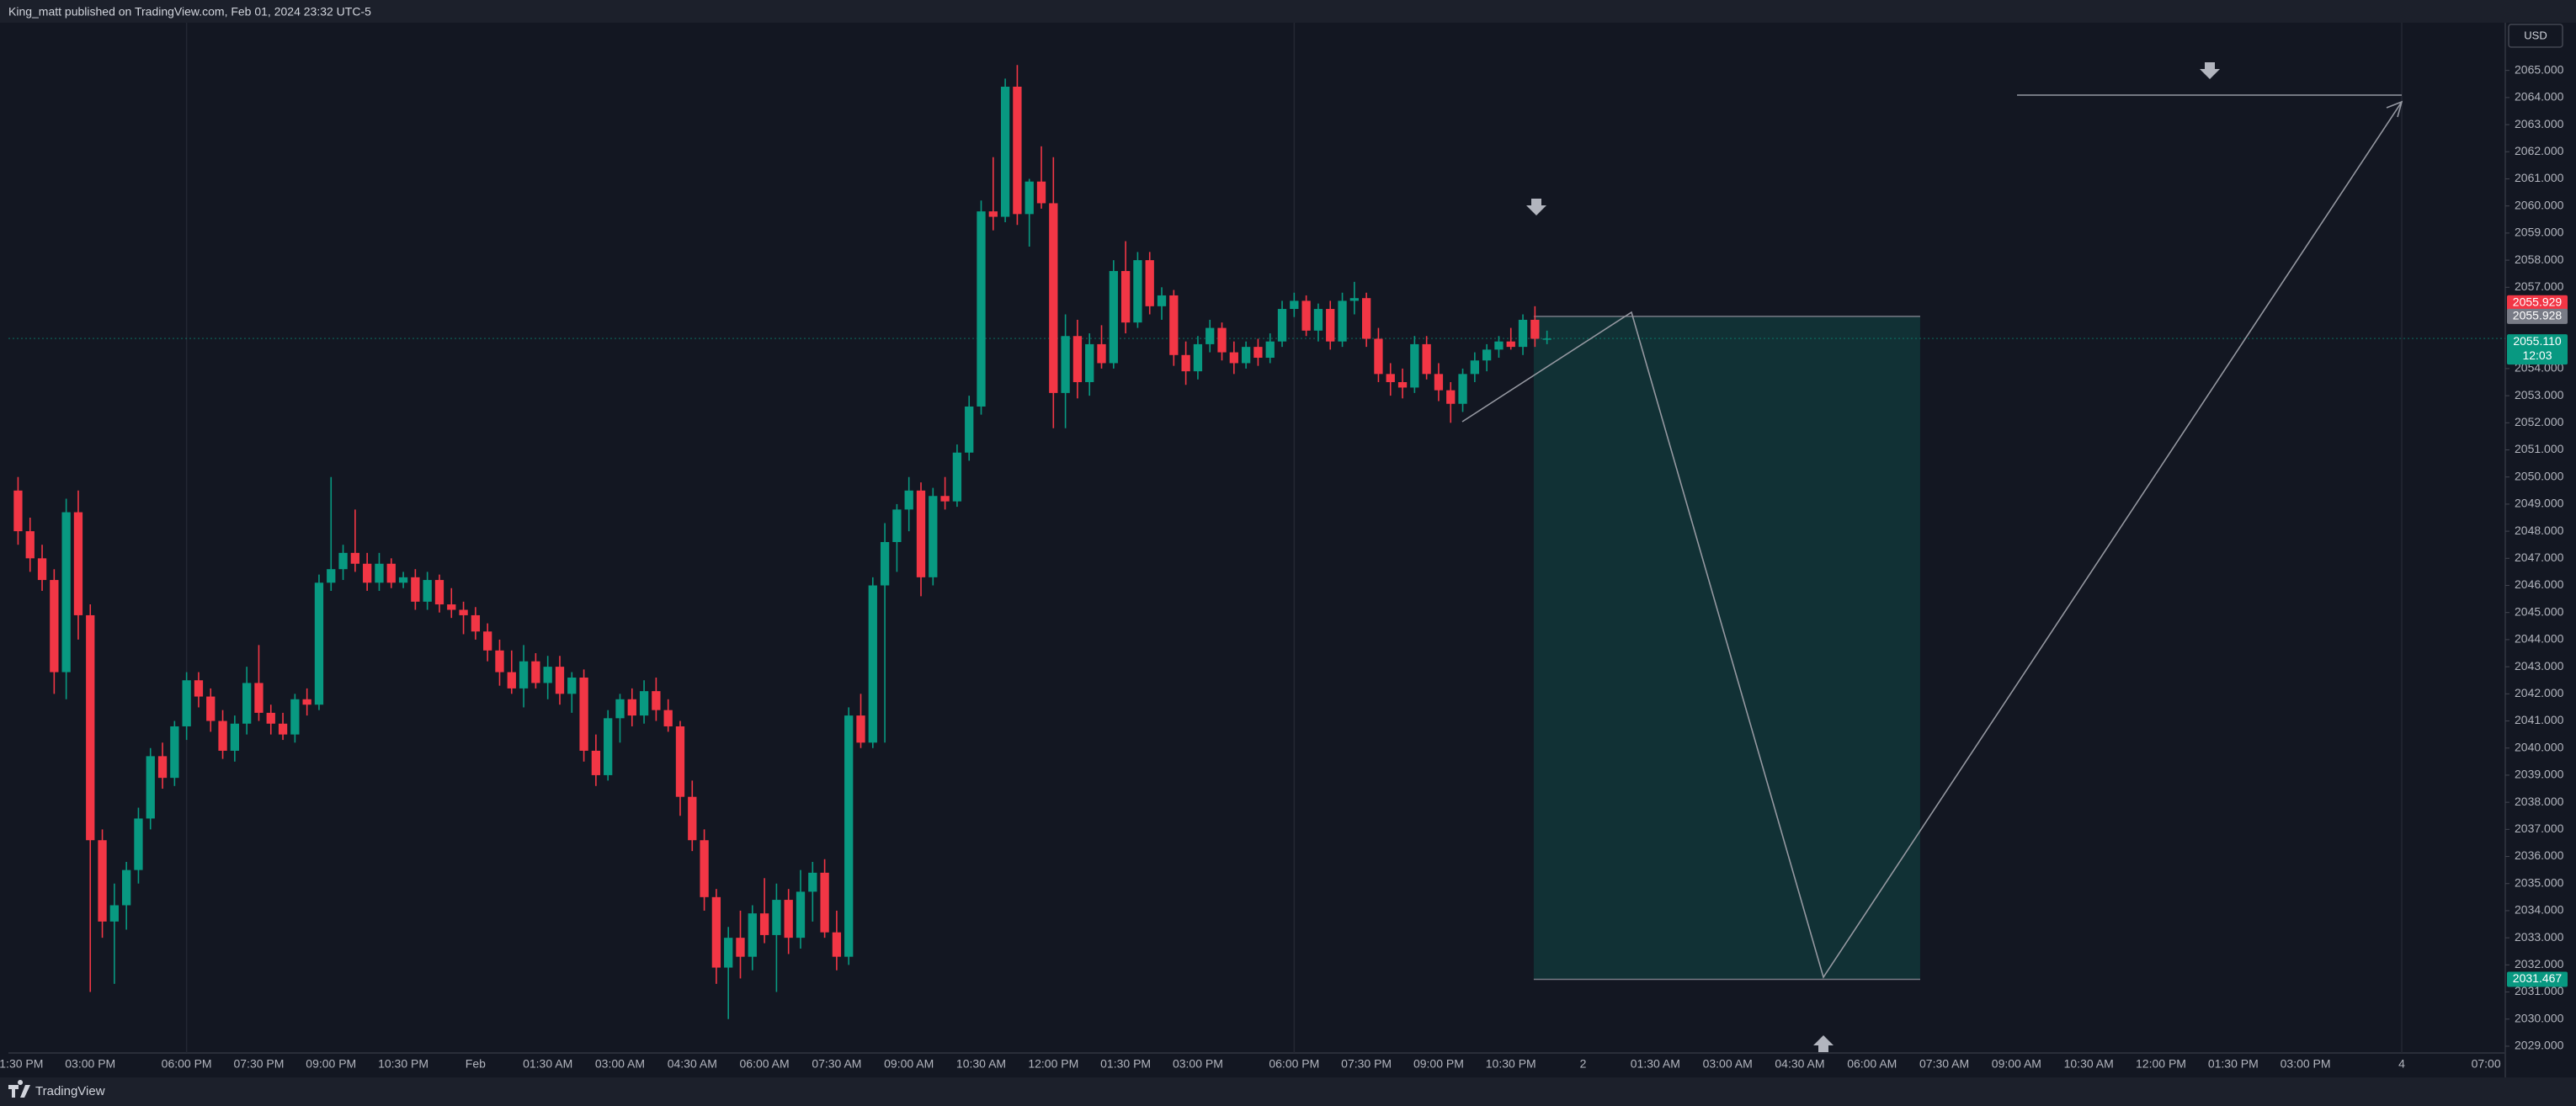  What do you see at coordinates (2538, 315) in the screenshot?
I see `entry-price-label: 2055.928` at bounding box center [2538, 315].